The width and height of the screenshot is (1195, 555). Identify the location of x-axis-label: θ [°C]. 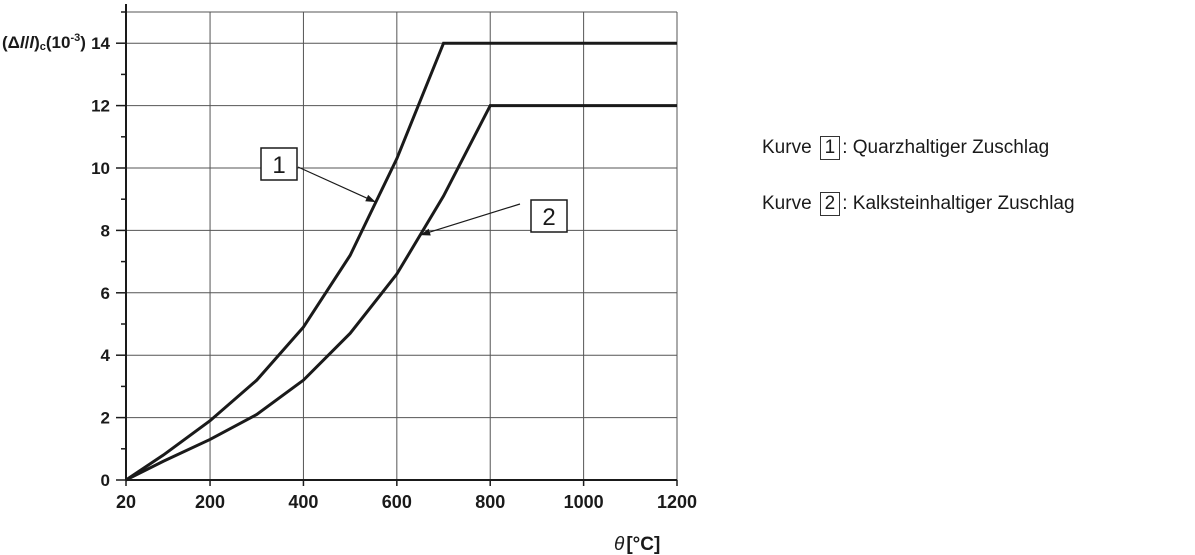
(637, 544).